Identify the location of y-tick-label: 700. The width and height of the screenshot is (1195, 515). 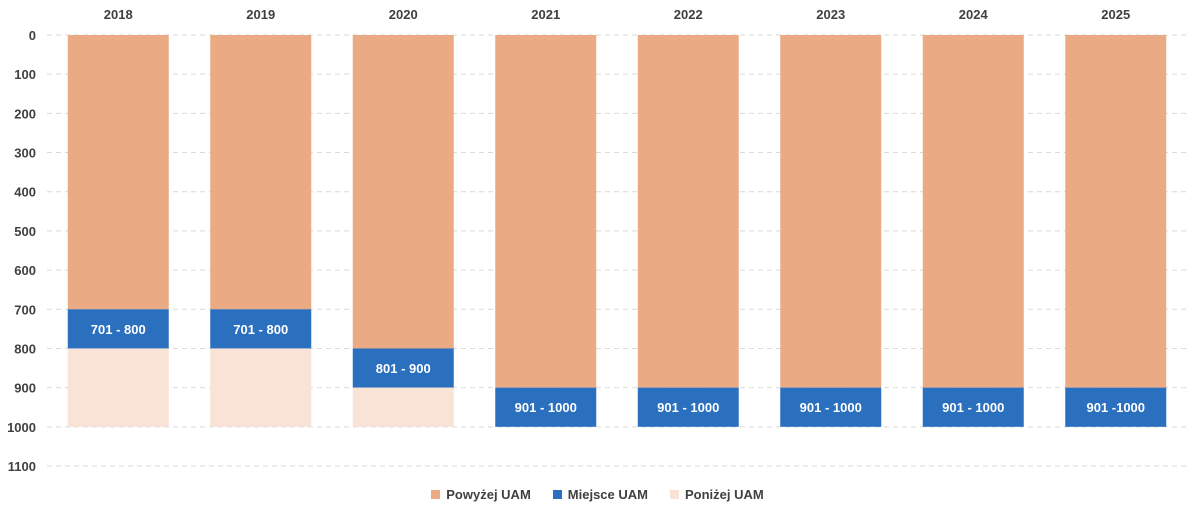
(25, 309).